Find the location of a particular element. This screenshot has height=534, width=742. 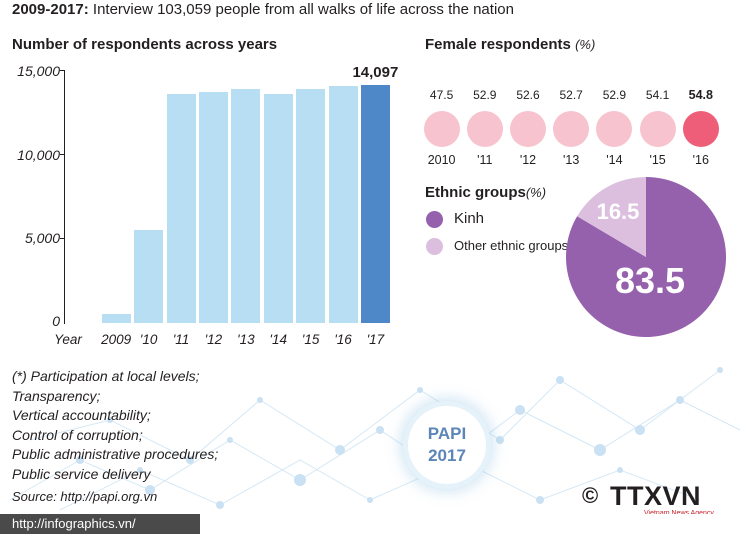

respondents-x-tick: '11 is located at coordinates (181, 339).